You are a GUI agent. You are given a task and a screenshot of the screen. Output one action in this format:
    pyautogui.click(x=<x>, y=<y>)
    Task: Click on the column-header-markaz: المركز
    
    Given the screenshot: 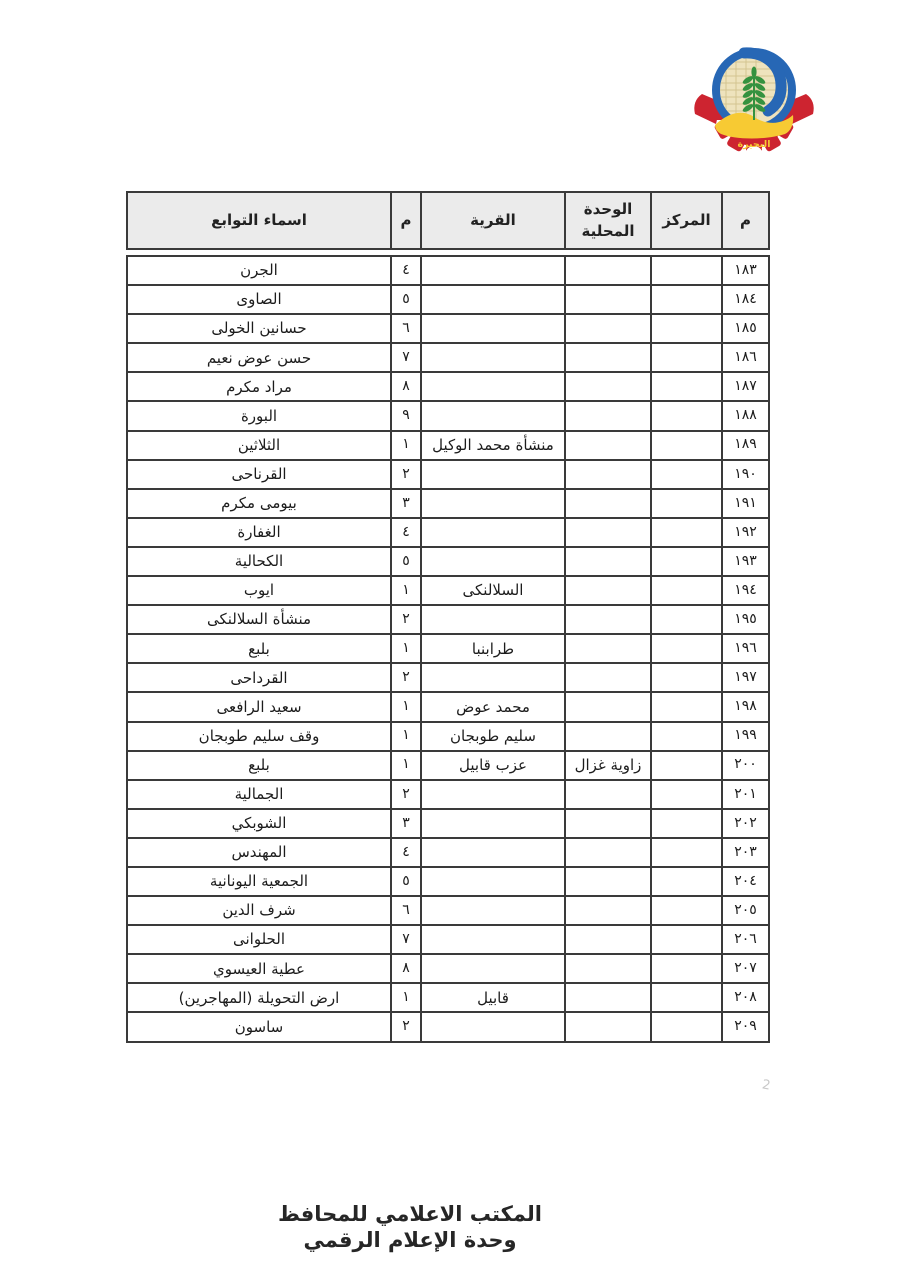 What is the action you would take?
    pyautogui.click(x=686, y=220)
    